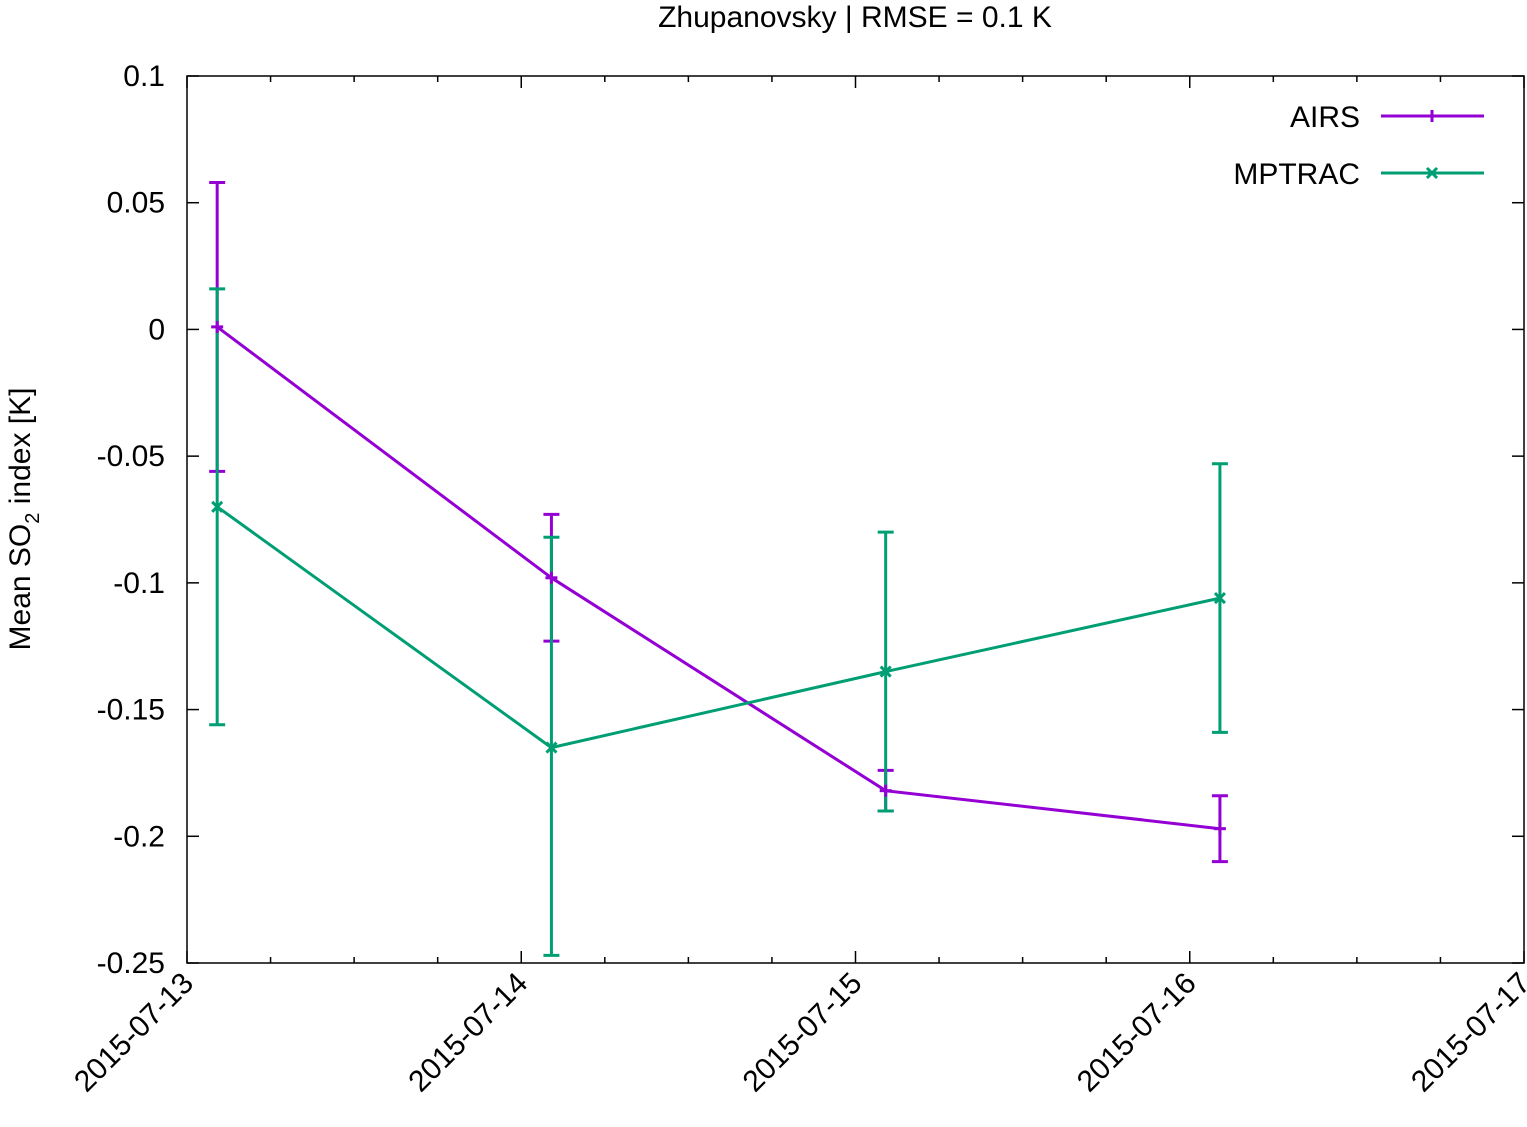 Image resolution: width=1527 pixels, height=1127 pixels. What do you see at coordinates (144, 76) in the screenshot?
I see `y-tick-label: 0.1` at bounding box center [144, 76].